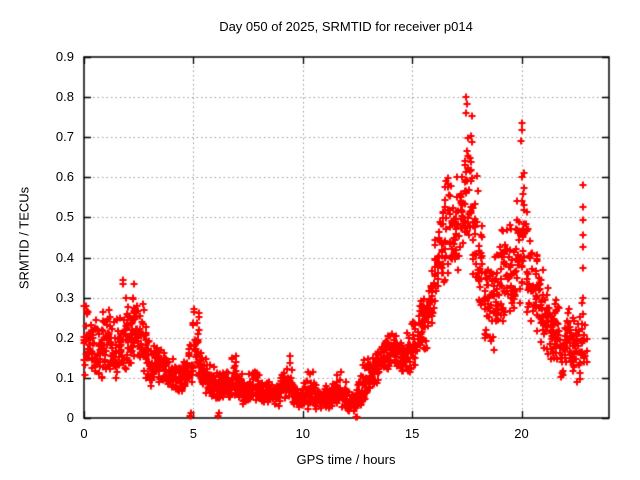 This screenshot has width=640, height=480. I want to click on y-tick-label: 0.6, so click(64, 177).